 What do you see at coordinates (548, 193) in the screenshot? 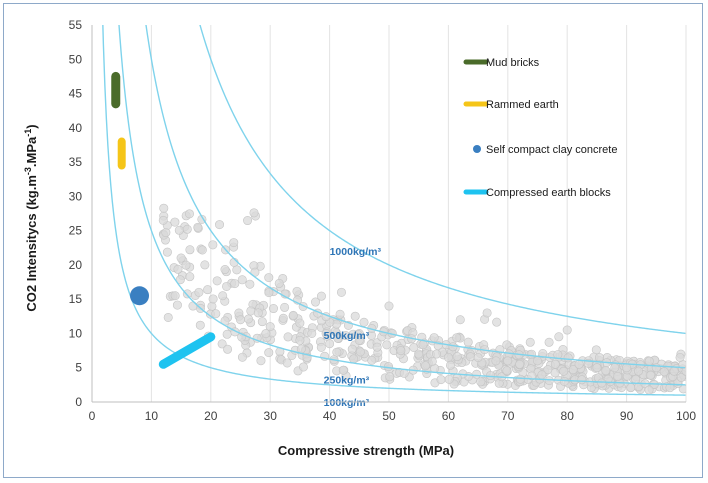
I see `legend-label-compressed-earth-blocks: Compressed earth blocks` at bounding box center [548, 193].